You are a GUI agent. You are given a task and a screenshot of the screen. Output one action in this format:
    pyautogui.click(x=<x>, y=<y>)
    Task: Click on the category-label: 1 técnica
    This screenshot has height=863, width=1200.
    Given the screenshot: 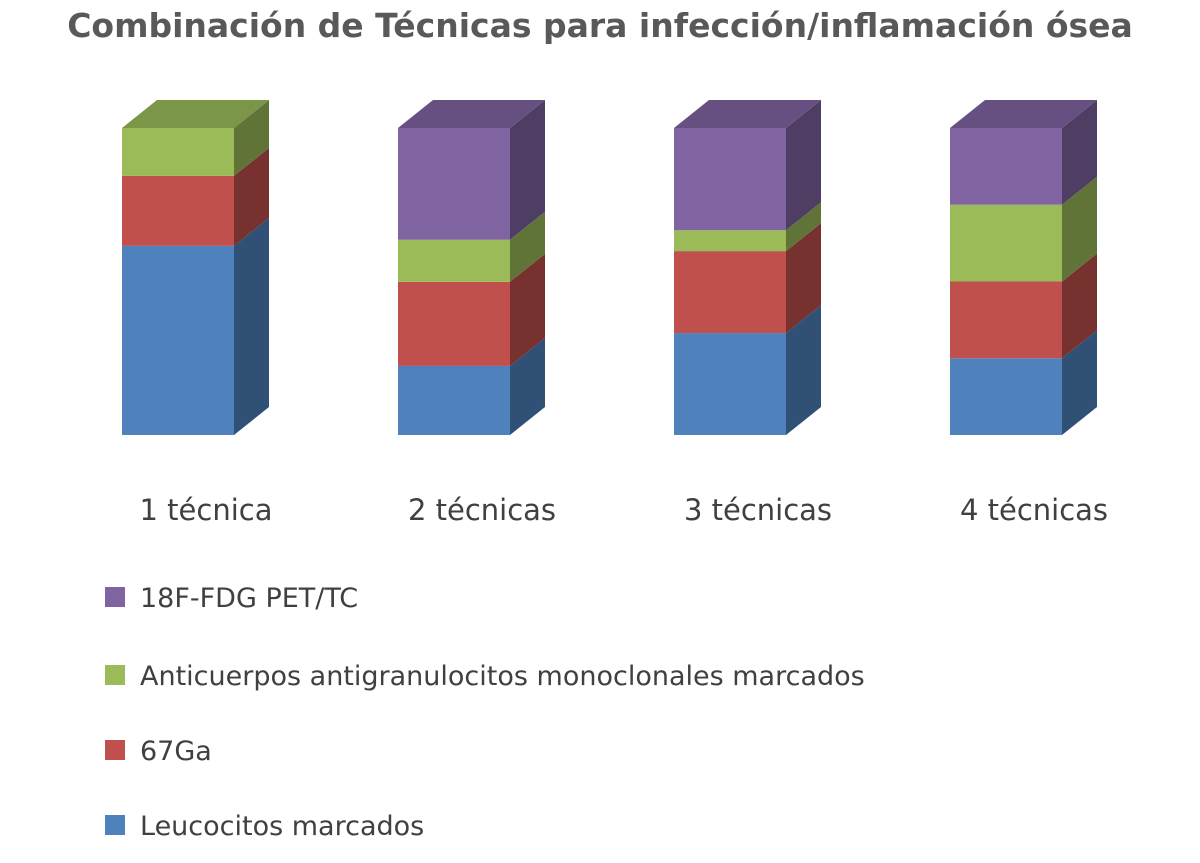 What is the action you would take?
    pyautogui.click(x=206, y=510)
    